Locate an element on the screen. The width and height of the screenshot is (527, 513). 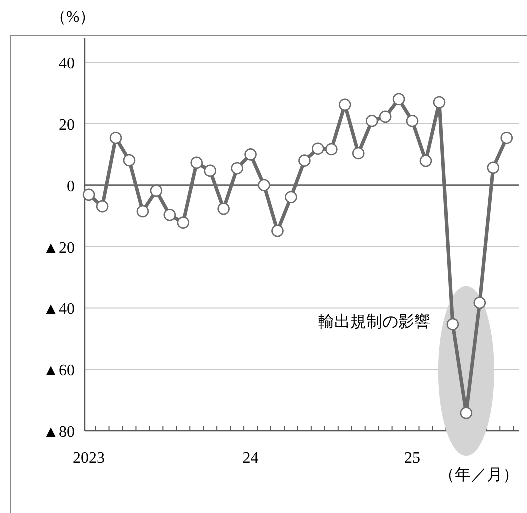
annotation: 輸出規制の影響 is located at coordinates (374, 322).